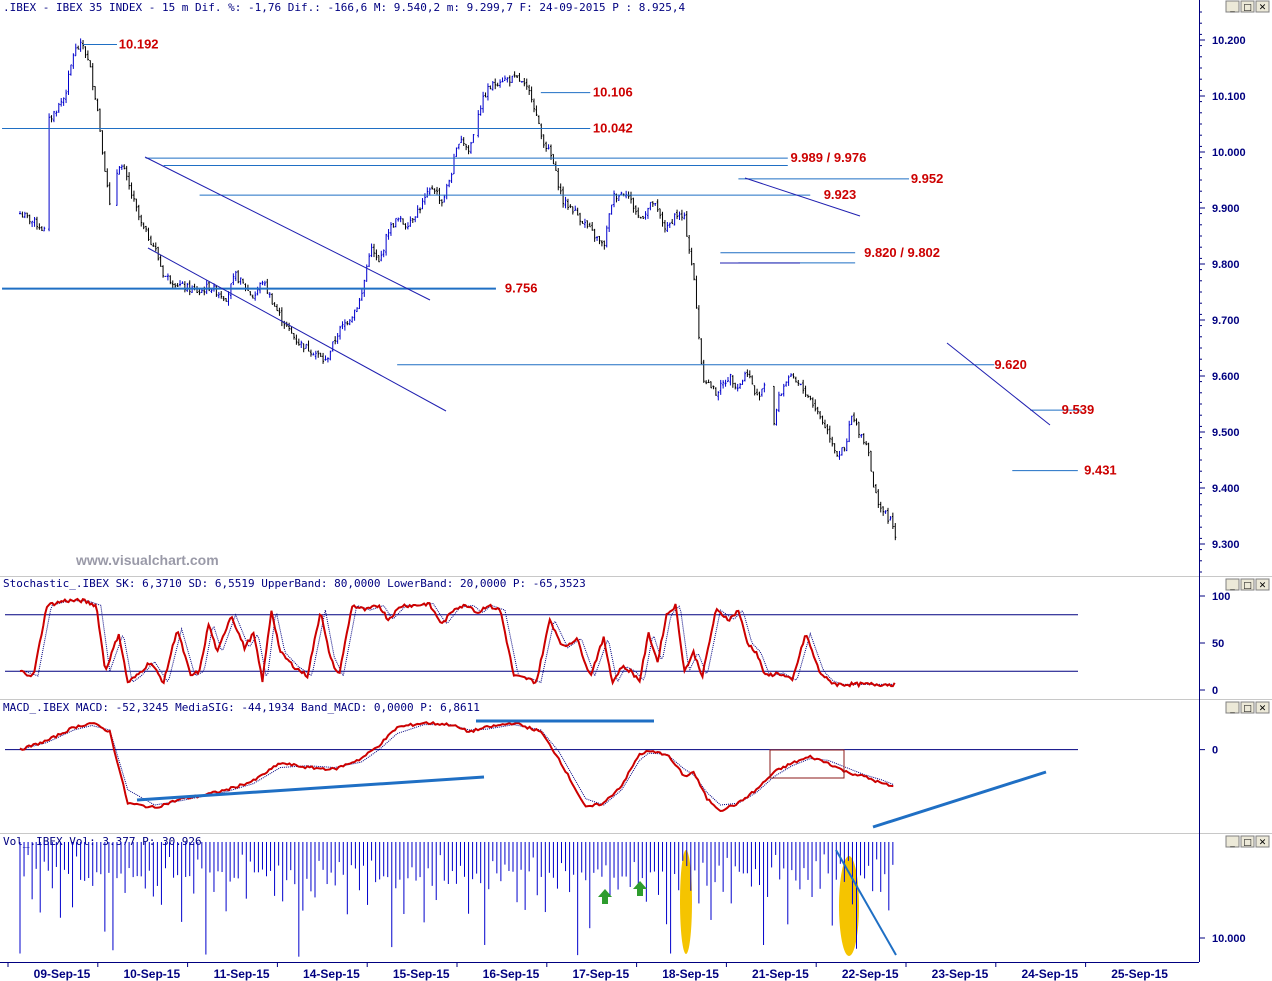  I want to click on panel-window-buttons: _ □ ✕ _ □ ✕ _ □ ✕ _ □ ✕, so click(1247, 424).